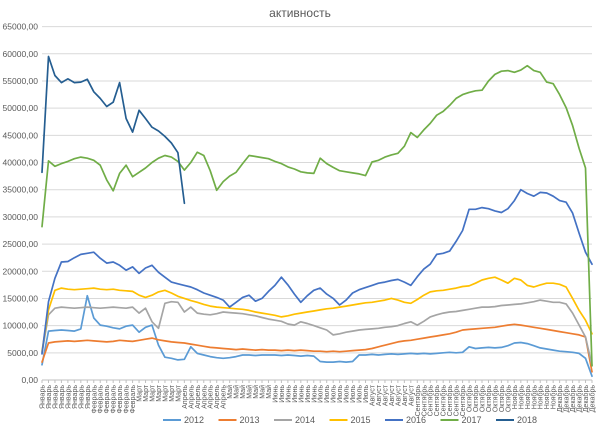 This screenshot has height=434, width=600. I want to click on legend-label-2015: 2015, so click(361, 420).